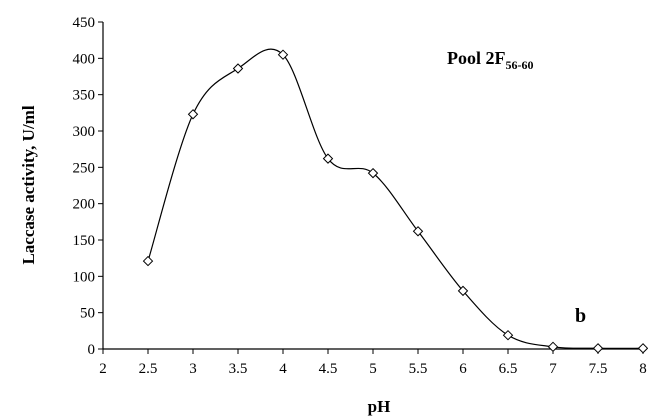  What do you see at coordinates (84, 96) in the screenshot?
I see `y-tick-label: 350` at bounding box center [84, 96].